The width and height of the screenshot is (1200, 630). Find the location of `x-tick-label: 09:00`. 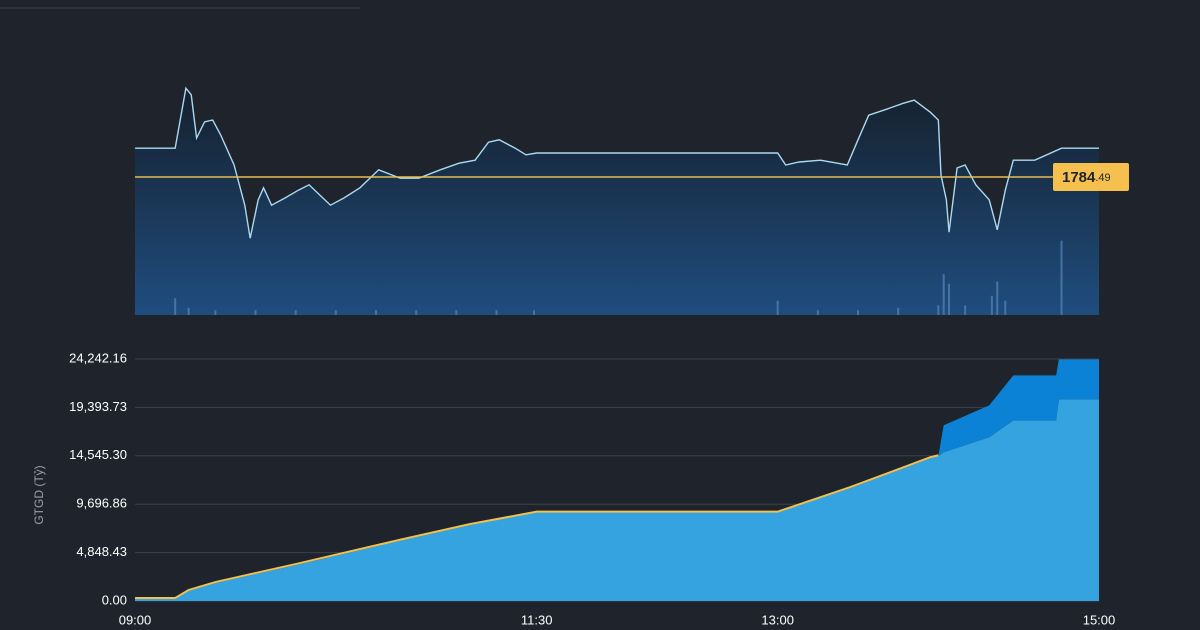

x-tick-label: 09:00 is located at coordinates (135, 619).